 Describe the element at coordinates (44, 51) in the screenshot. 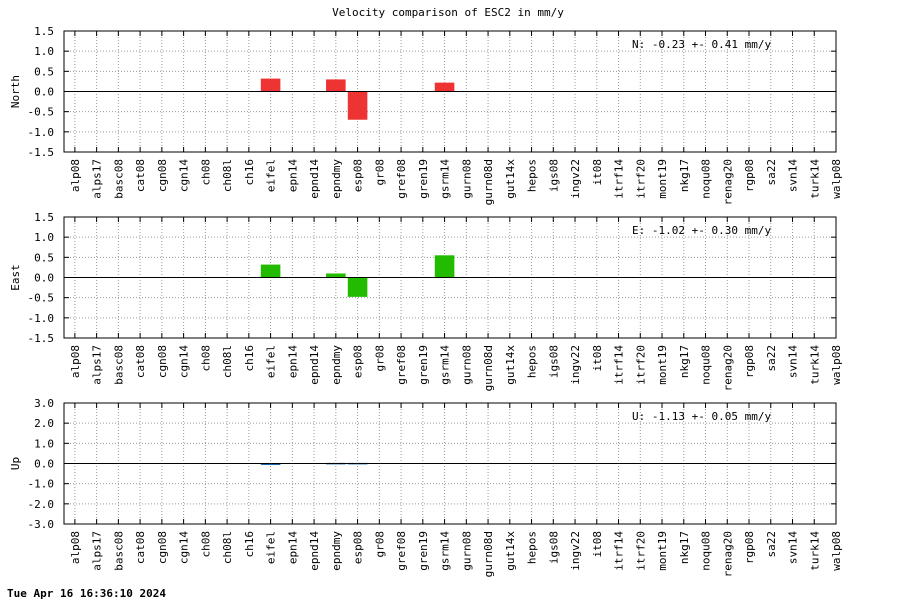

I see `north-ytick-label: 1.0` at that location.